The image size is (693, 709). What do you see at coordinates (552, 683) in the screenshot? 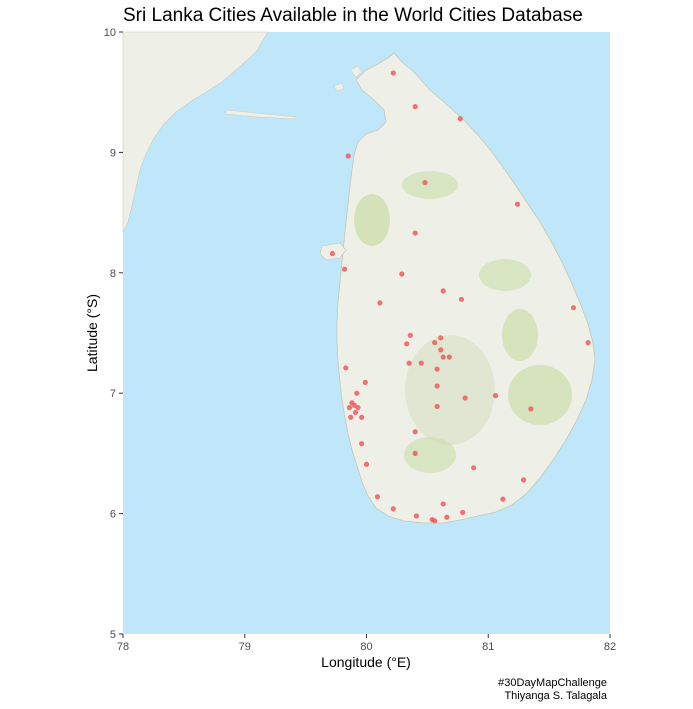
I see `caption-hashtag: #30DayMapChallenge` at bounding box center [552, 683].